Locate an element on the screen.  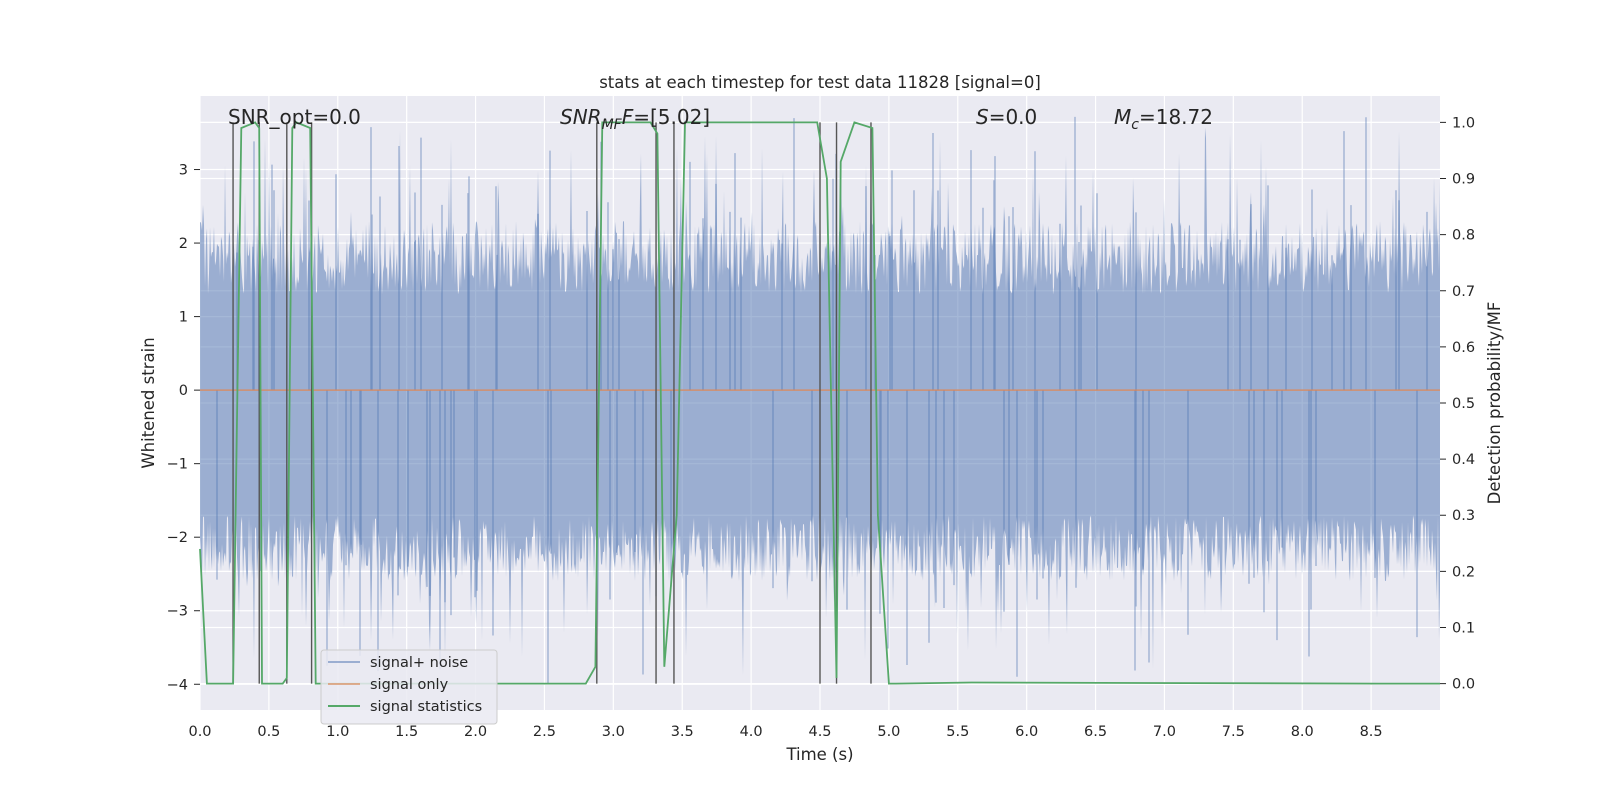
y2-tick-label: 0.9 is located at coordinates (1463, 180).